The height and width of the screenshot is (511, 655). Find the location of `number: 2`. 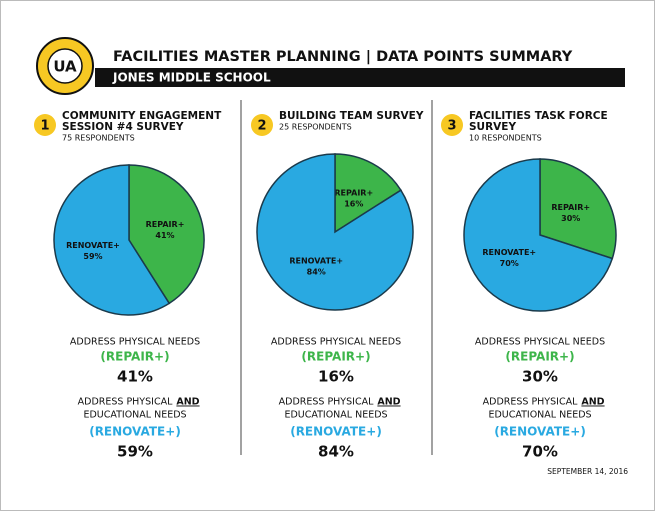

number: 2 is located at coordinates (261, 126).